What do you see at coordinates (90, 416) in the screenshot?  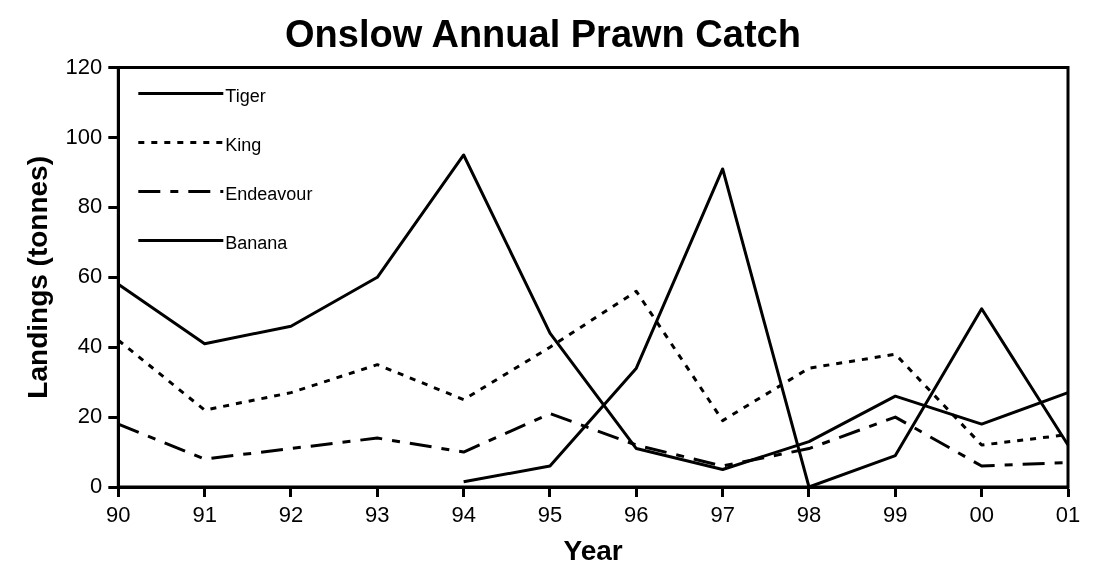 I see `y-tick-label: 20` at bounding box center [90, 416].